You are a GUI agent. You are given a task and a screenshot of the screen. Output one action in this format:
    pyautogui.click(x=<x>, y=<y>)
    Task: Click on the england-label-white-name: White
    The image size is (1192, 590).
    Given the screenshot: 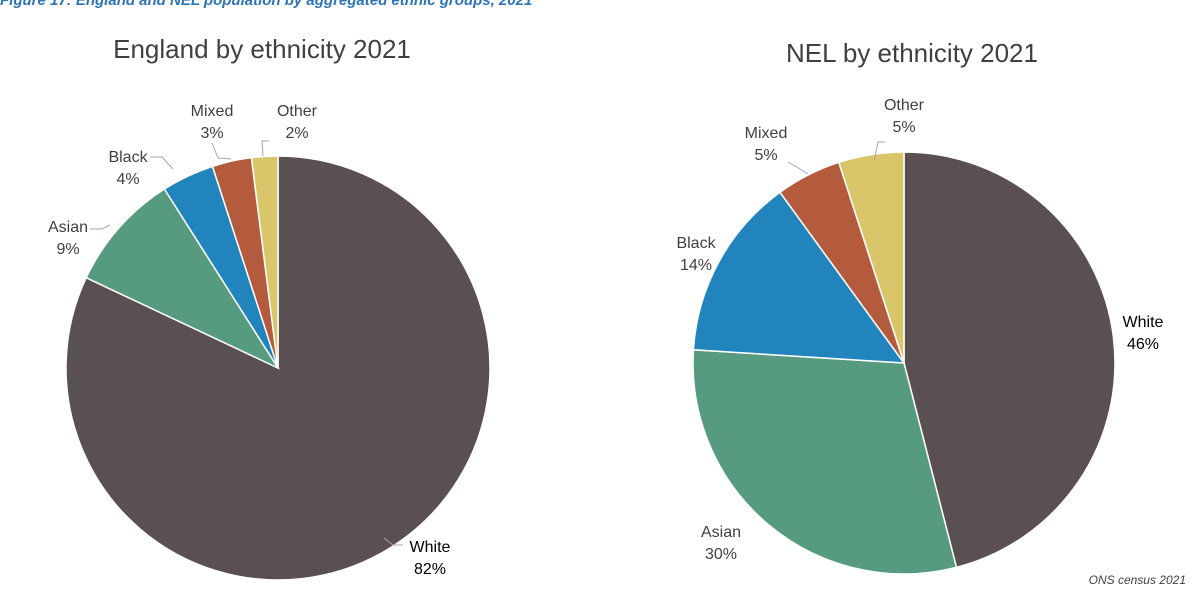 What is the action you would take?
    pyautogui.click(x=430, y=547)
    